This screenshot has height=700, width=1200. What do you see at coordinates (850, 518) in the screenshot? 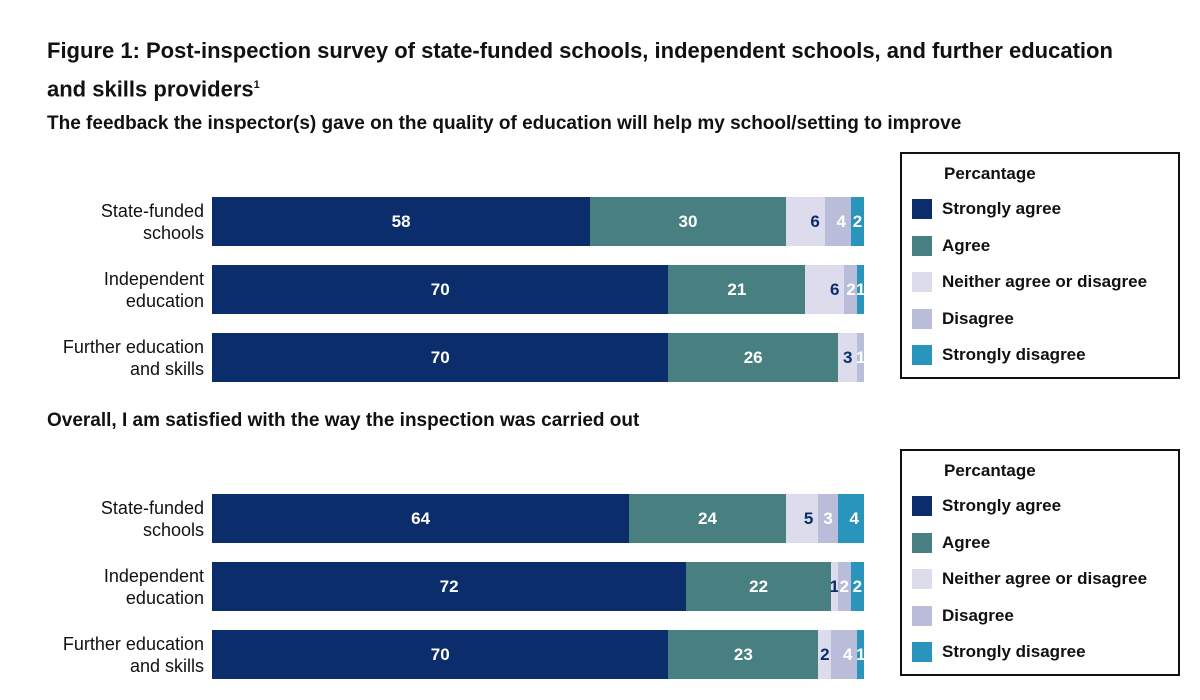
I see `bar-segment-strongly-disagree: 4` at bounding box center [850, 518].